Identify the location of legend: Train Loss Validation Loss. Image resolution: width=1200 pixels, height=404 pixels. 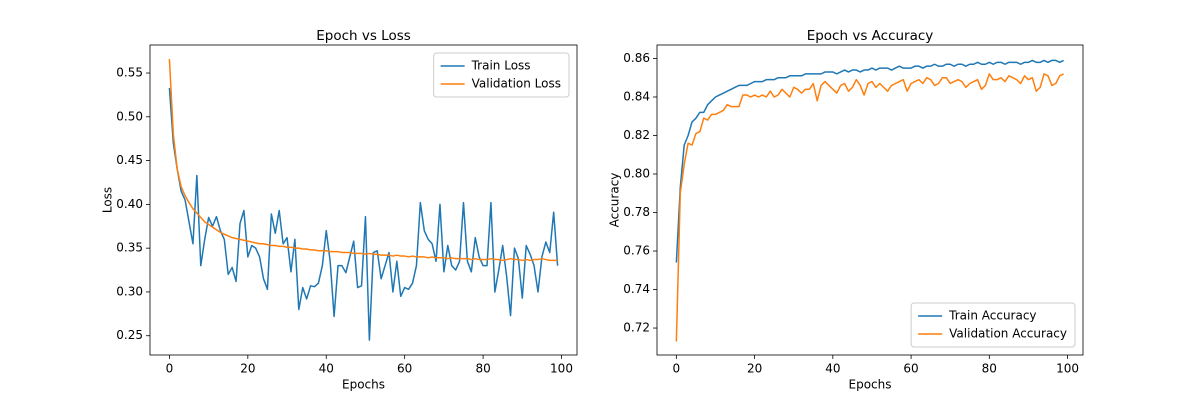
(501, 75).